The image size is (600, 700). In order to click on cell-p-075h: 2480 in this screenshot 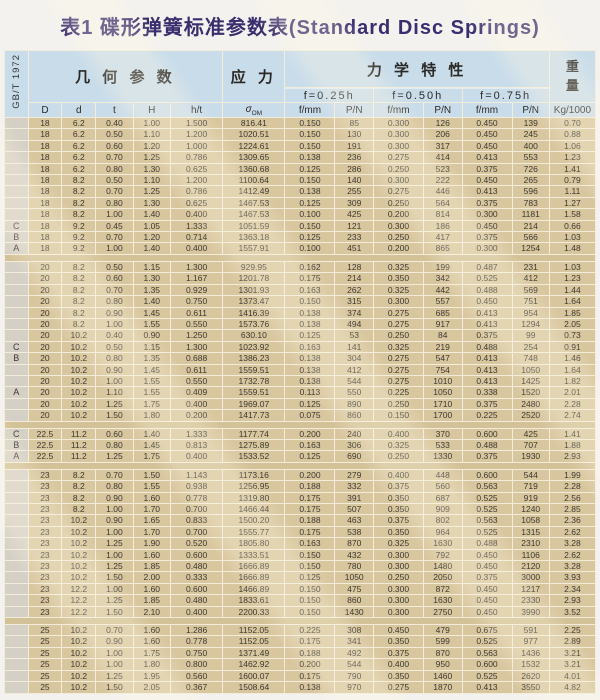, I will do `click(530, 404)`.